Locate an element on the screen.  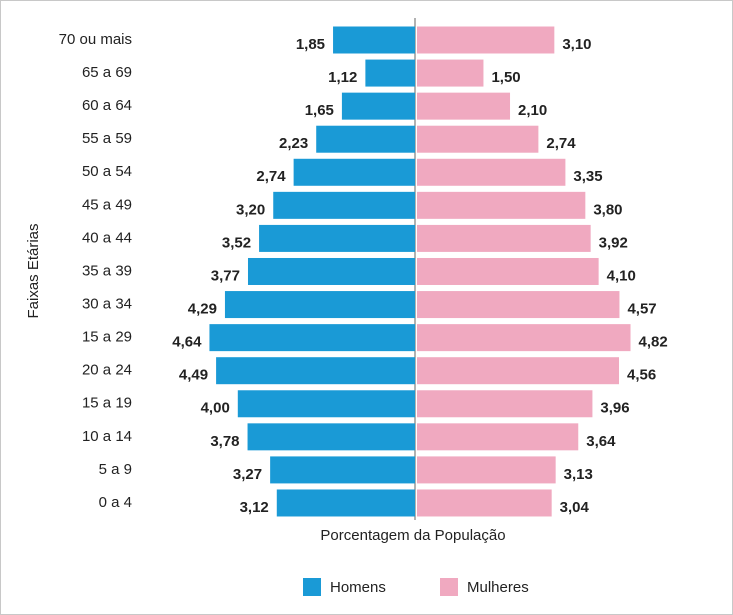
y-axis-label: Faixas Etárias is located at coordinates (33, 270).